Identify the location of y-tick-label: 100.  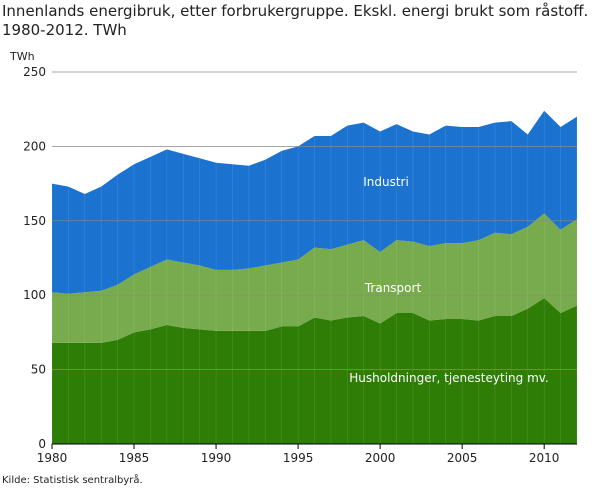
(34, 295).